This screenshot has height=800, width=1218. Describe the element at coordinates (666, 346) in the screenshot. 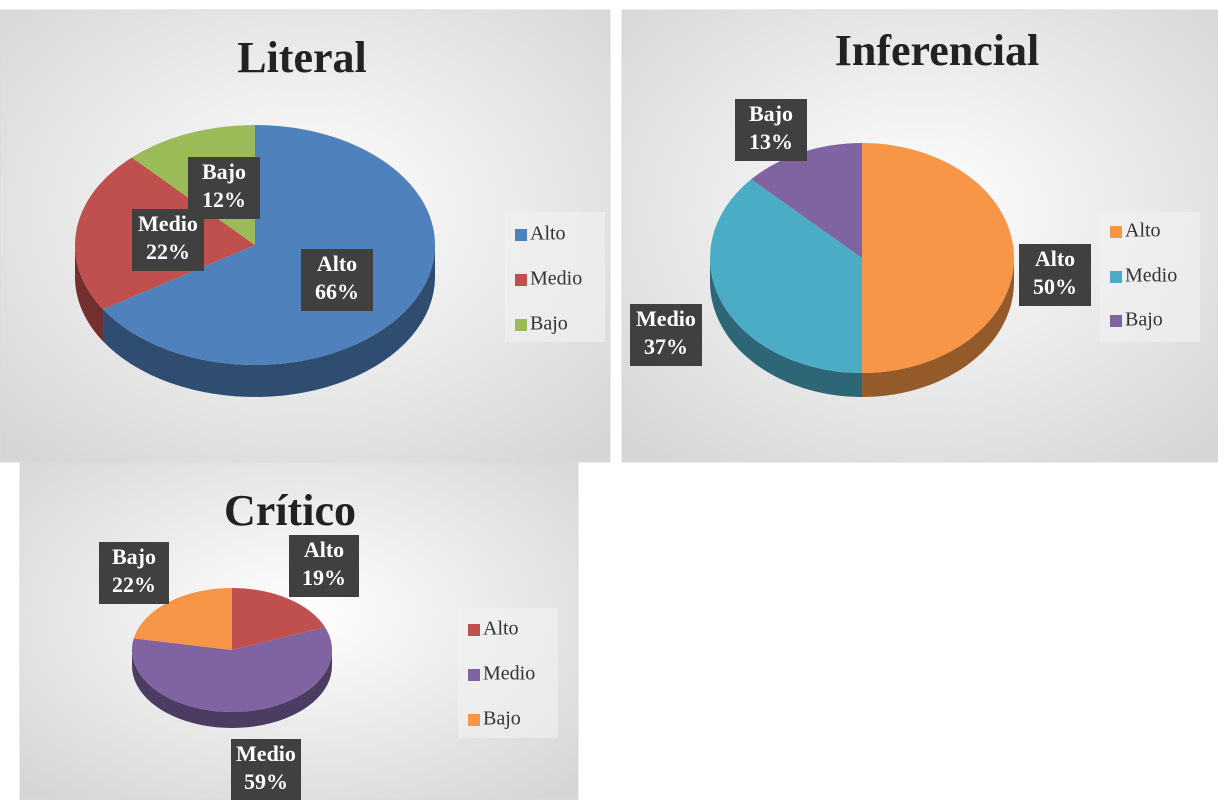

I see `data-label: 37%` at that location.